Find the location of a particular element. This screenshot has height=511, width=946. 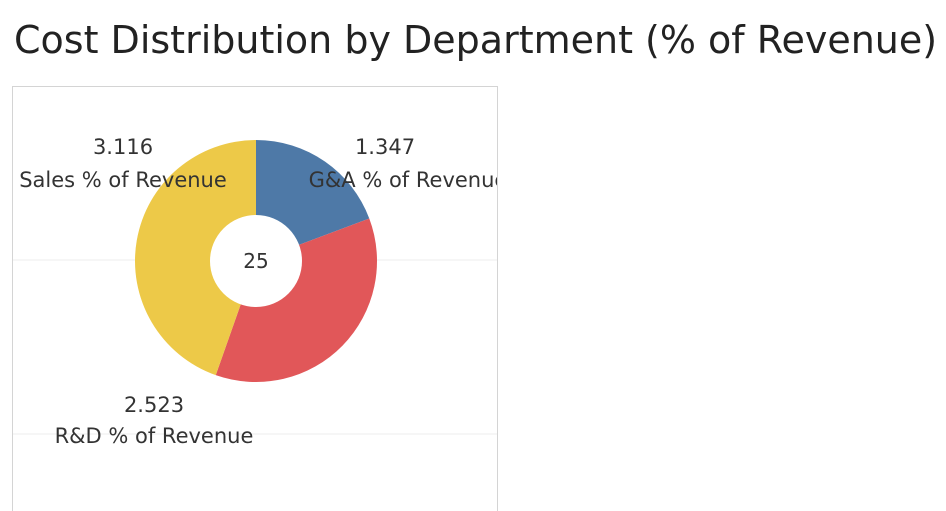

donut-slices is located at coordinates (256, 261).